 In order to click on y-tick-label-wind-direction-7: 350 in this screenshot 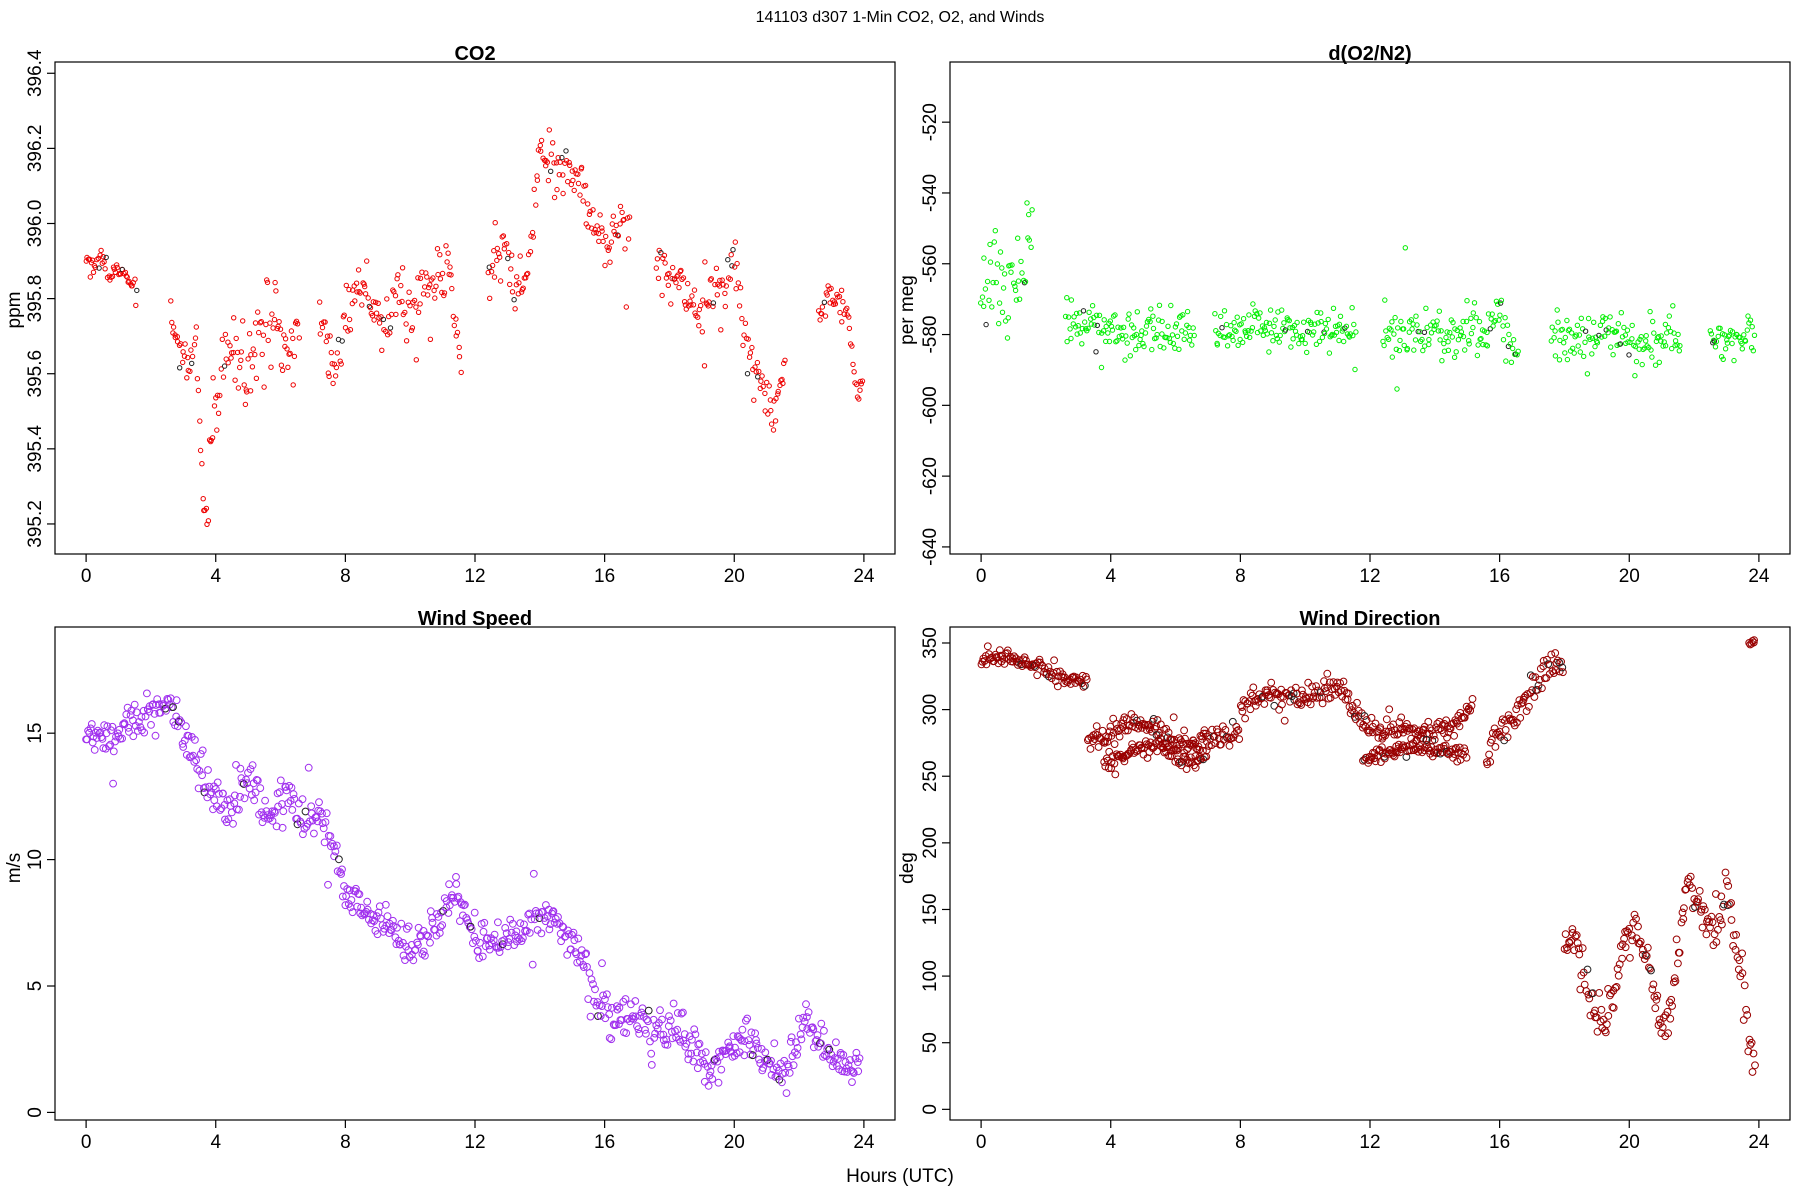, I will do `click(930, 643)`.